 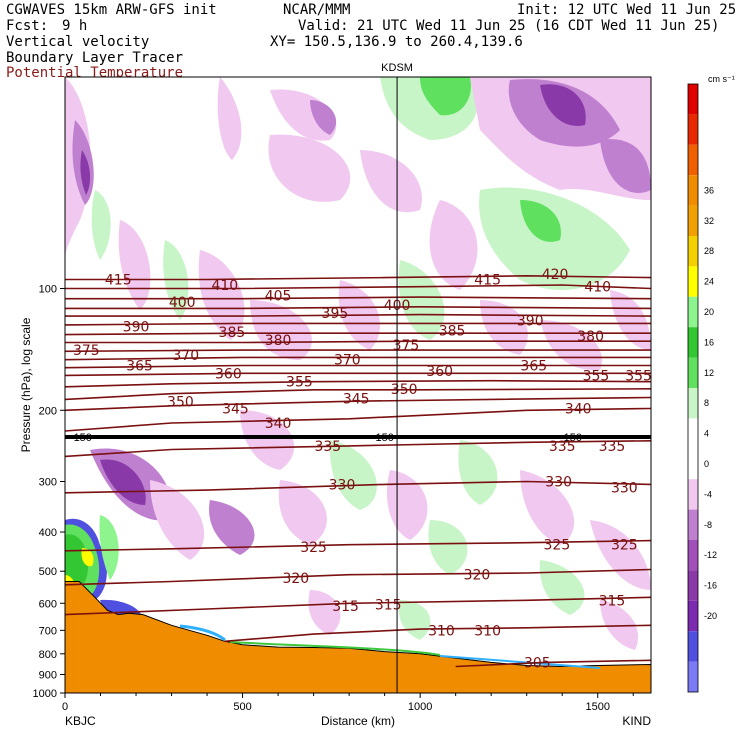 I want to click on y-axis-title: Pressure (hPa), log scale, so click(x=26, y=384).